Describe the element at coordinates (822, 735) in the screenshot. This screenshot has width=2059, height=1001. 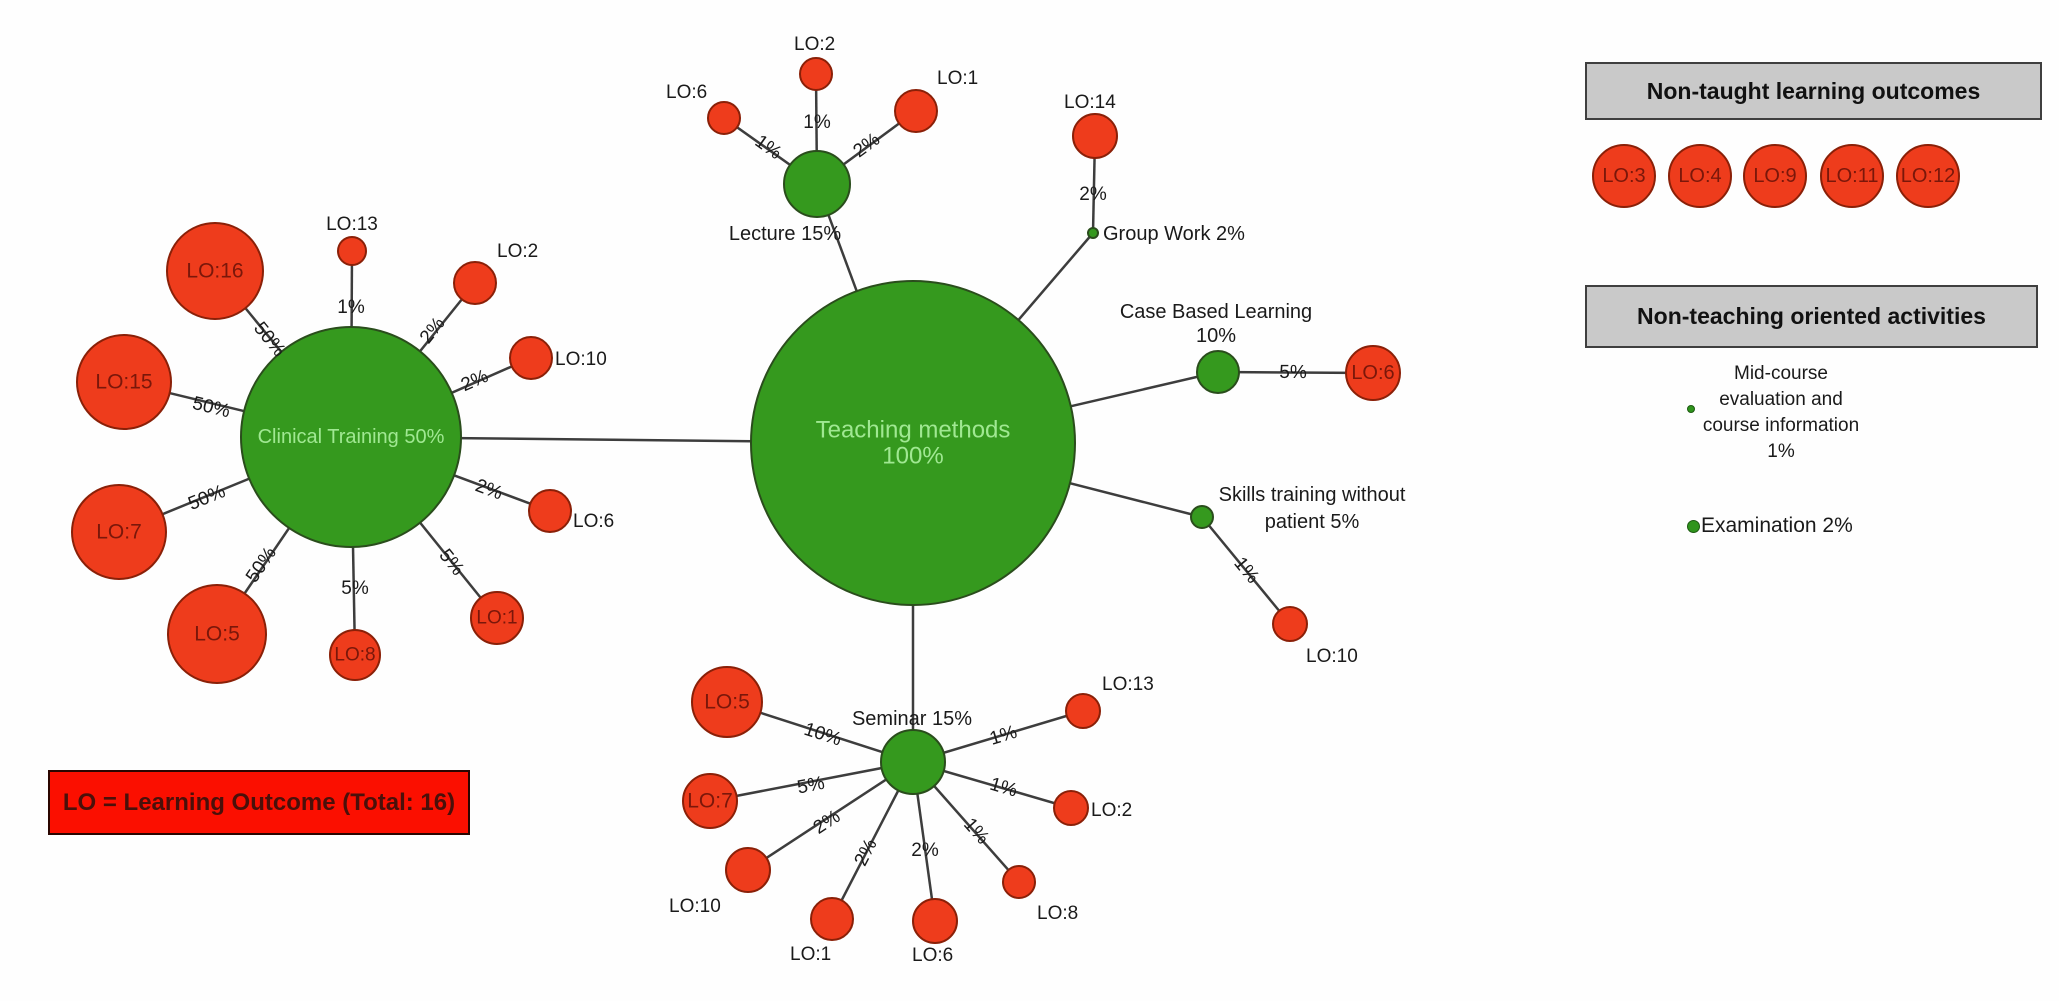
I see `edge-weight-label: 10%` at that location.